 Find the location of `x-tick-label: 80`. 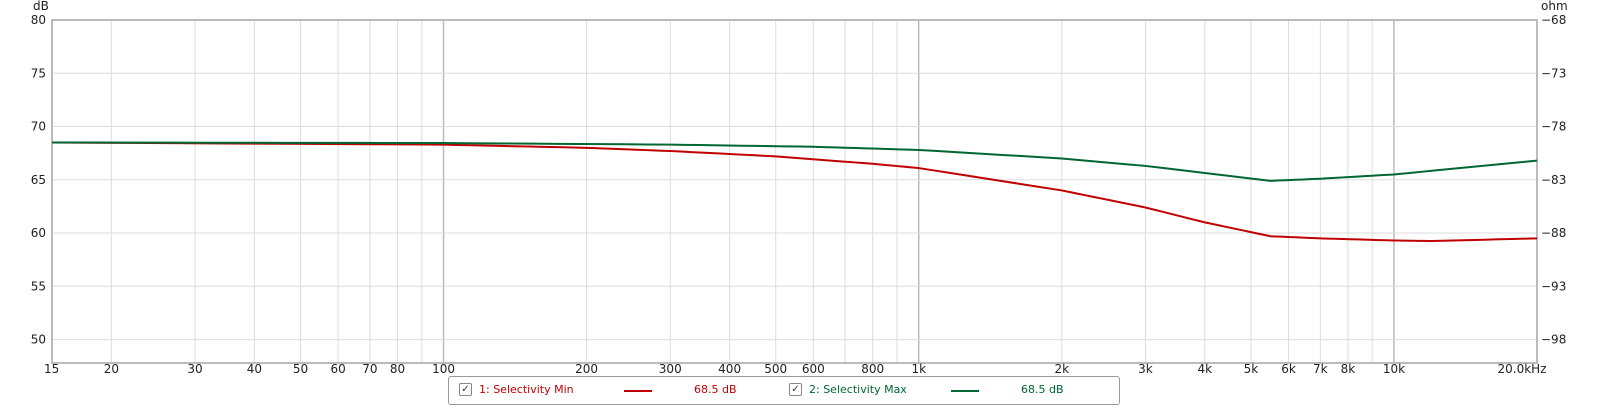

x-tick-label: 80 is located at coordinates (397, 369).